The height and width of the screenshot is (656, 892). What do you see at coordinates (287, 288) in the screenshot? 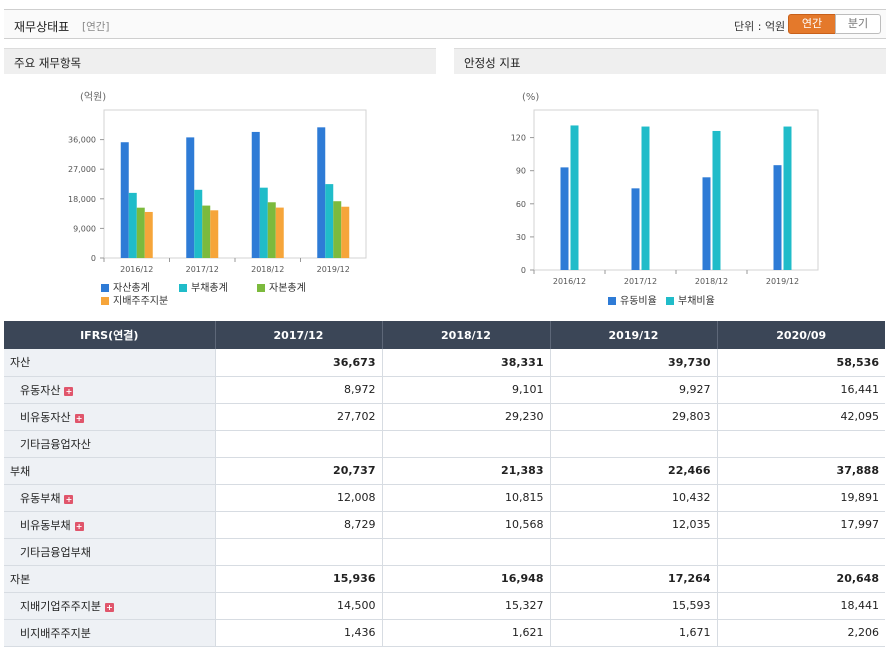
I see `legend-label: 자본총계` at bounding box center [287, 288].